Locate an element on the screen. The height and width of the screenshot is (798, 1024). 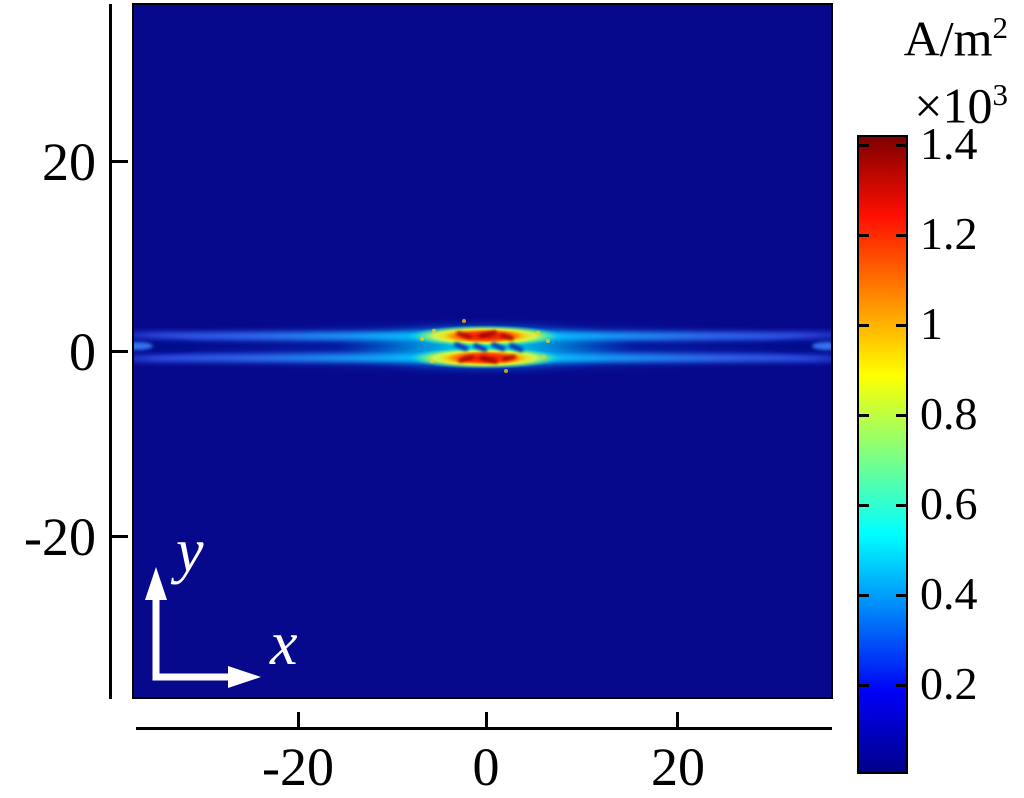
inset-x-label: x is located at coordinates (283, 644).